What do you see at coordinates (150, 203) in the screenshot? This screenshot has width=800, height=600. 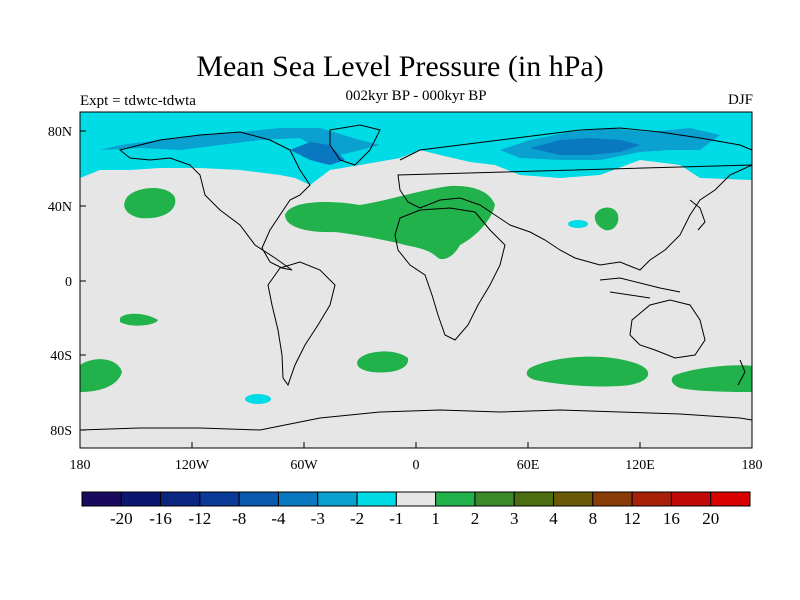 I see `positive-anomaly-north-pacific` at bounding box center [150, 203].